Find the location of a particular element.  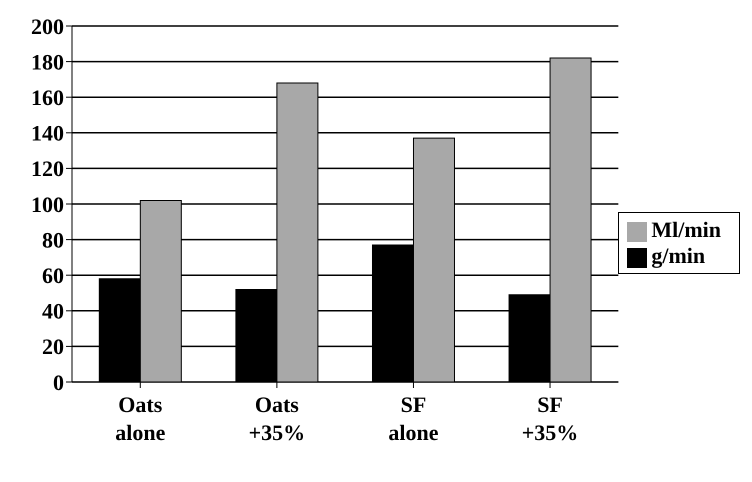

y-tick-label: 100 is located at coordinates (47, 204).